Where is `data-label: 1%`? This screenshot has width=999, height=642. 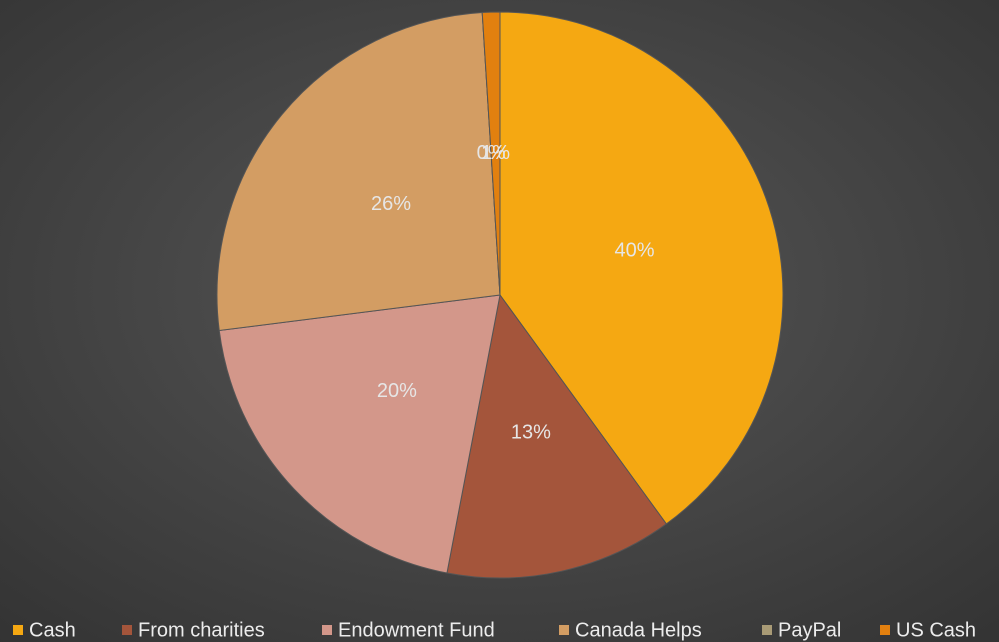
data-label: 1% is located at coordinates (495, 153).